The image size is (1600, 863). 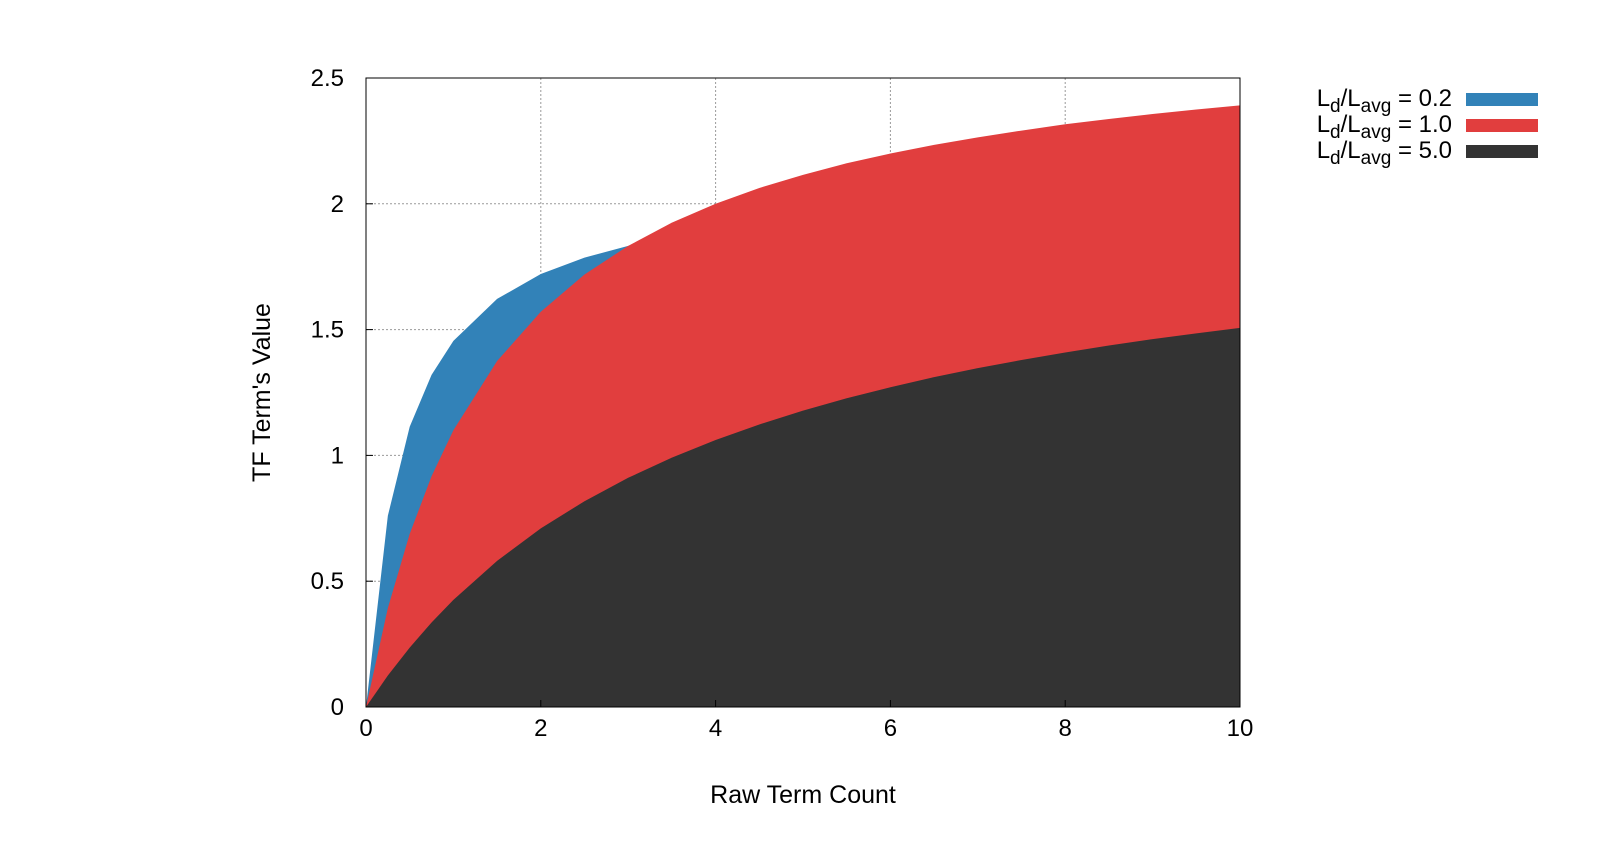 What do you see at coordinates (327, 330) in the screenshot?
I see `y-tick-label: 1.5` at bounding box center [327, 330].